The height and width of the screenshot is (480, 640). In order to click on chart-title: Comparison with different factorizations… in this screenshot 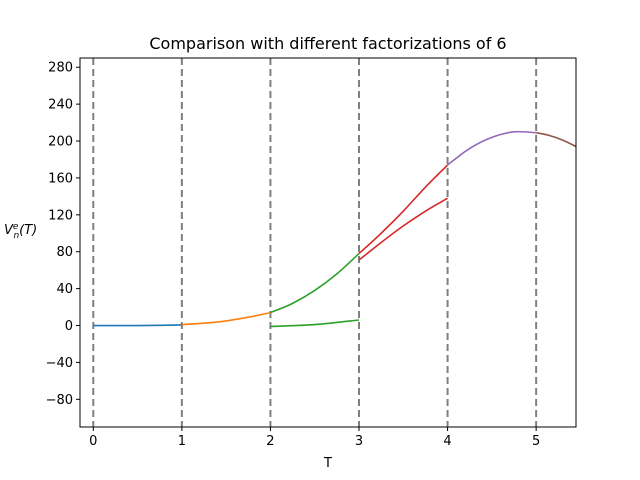, I will do `click(327, 43)`.